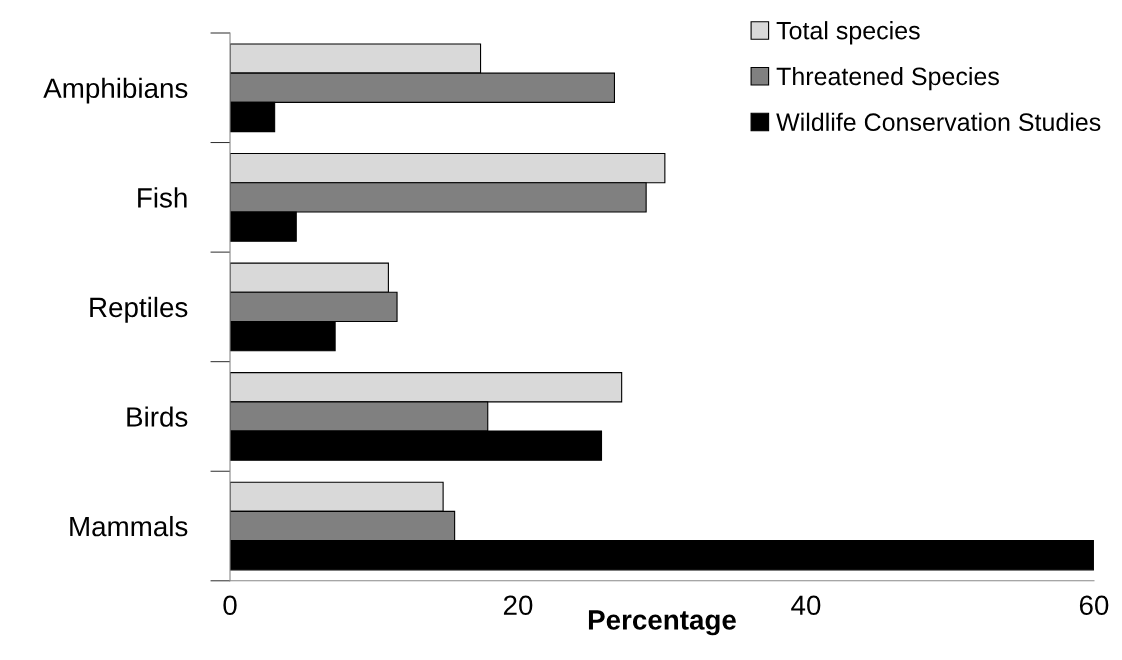  Describe the element at coordinates (806, 605) in the screenshot. I see `x-tick-label: 40` at that location.